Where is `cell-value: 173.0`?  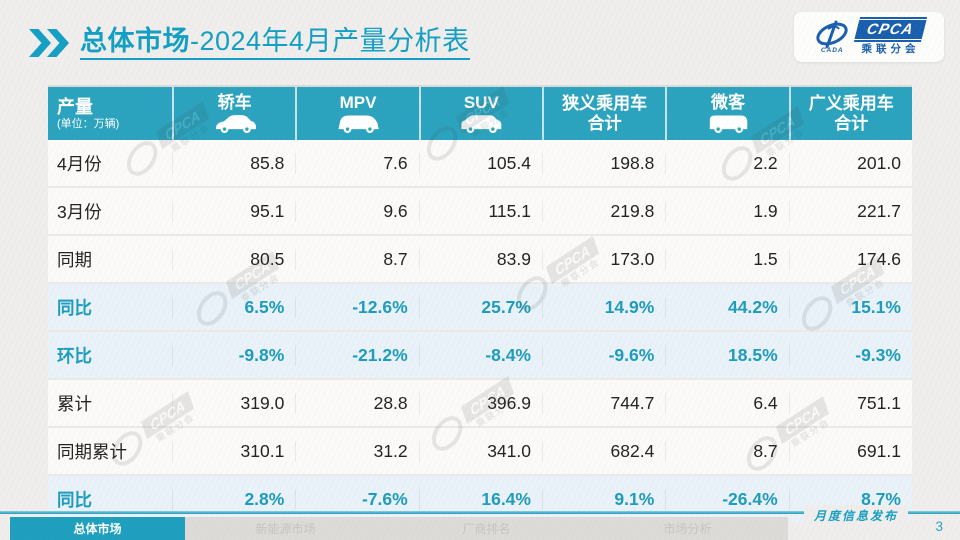 cell-value: 173.0 is located at coordinates (603, 259).